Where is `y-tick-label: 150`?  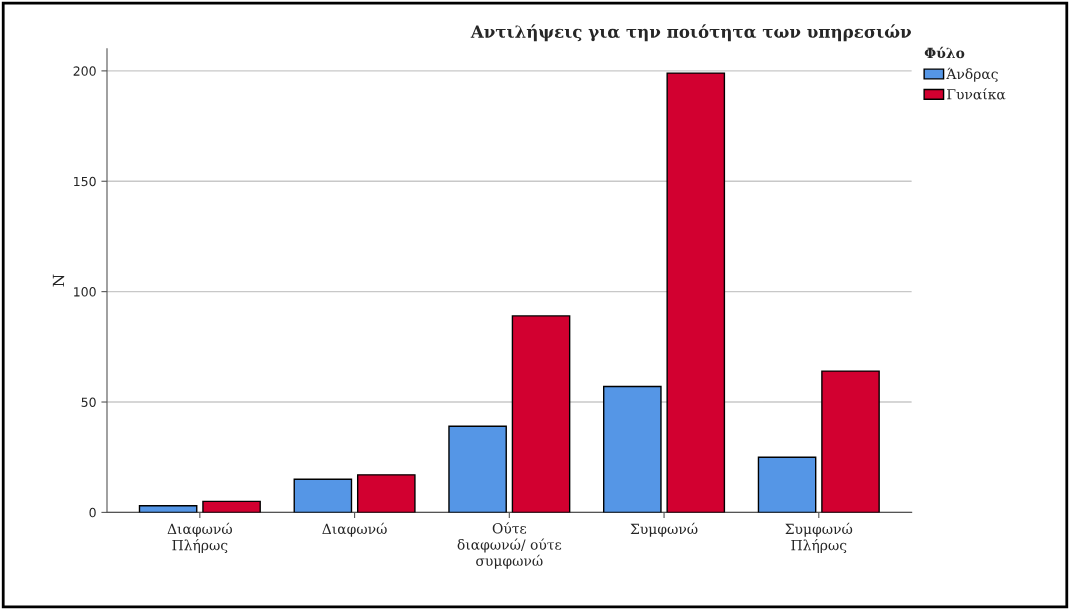
y-tick-label: 150 is located at coordinates (85, 181).